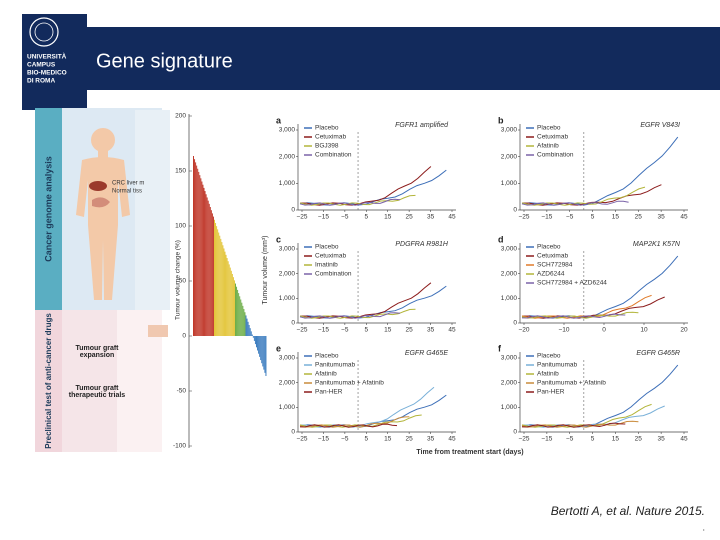  Describe the element at coordinates (644, 330) in the screenshot. I see `x-tick-label: 10` at that location.